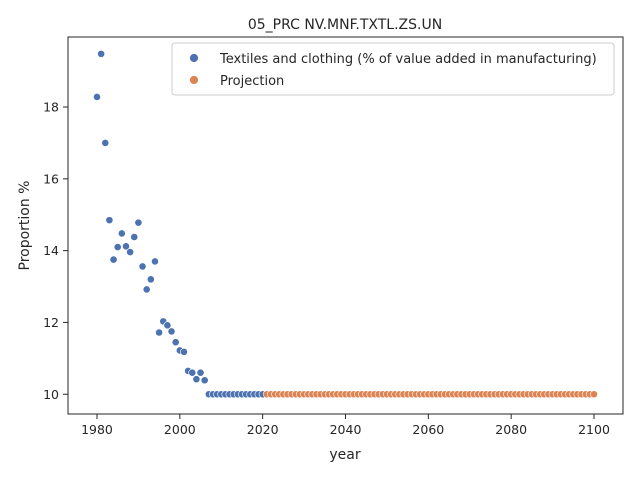 Image resolution: width=640 pixels, height=480 pixels. Describe the element at coordinates (594, 429) in the screenshot. I see `x-tick-label: 2100` at that location.